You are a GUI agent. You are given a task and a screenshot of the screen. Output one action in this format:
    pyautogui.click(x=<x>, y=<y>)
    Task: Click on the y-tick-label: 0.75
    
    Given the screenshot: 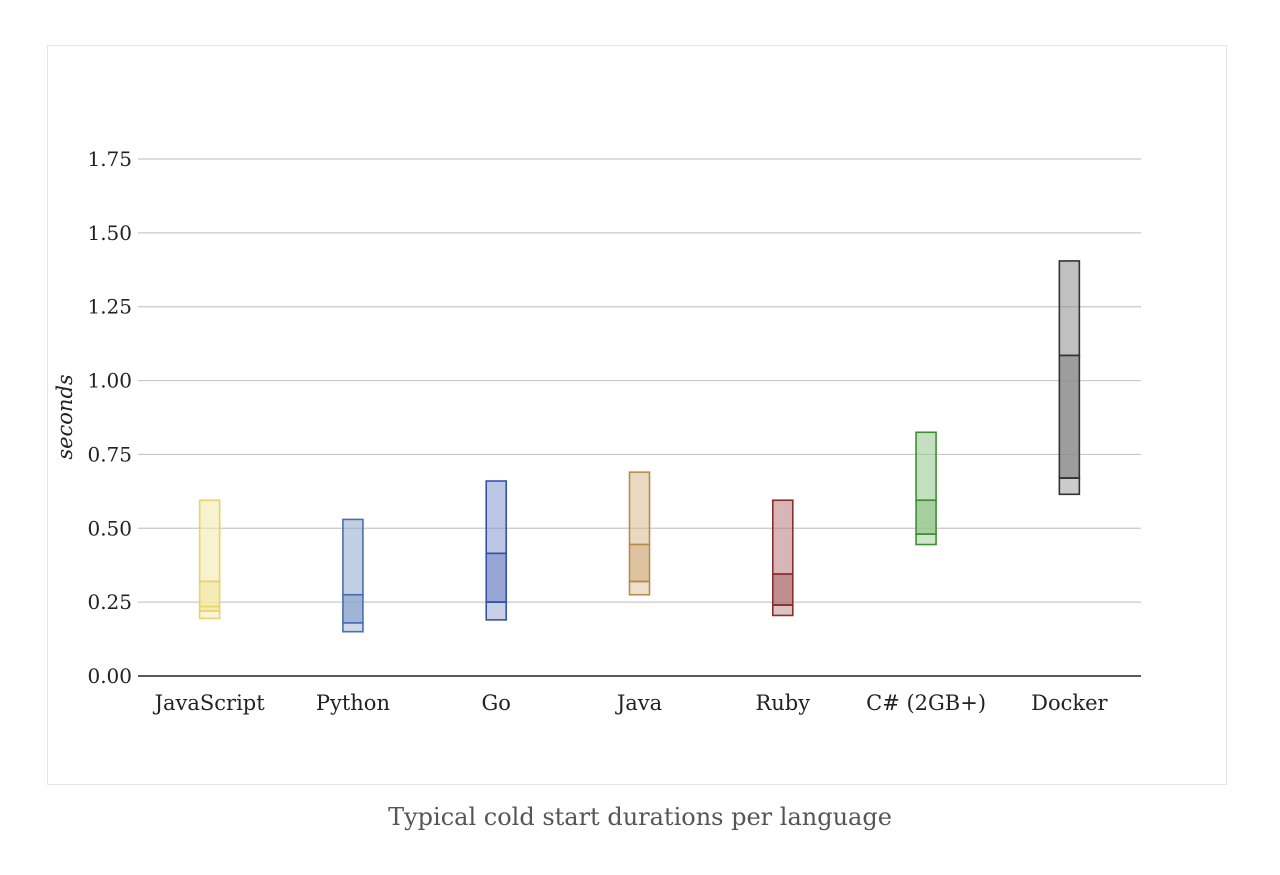 What is the action you would take?
    pyautogui.click(x=109, y=454)
    